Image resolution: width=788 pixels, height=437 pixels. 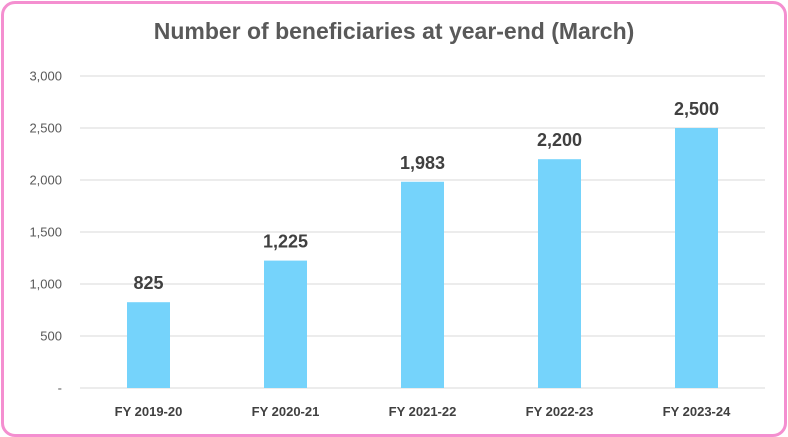 What do you see at coordinates (60, 388) in the screenshot?
I see `y-tick-label: -` at bounding box center [60, 388].